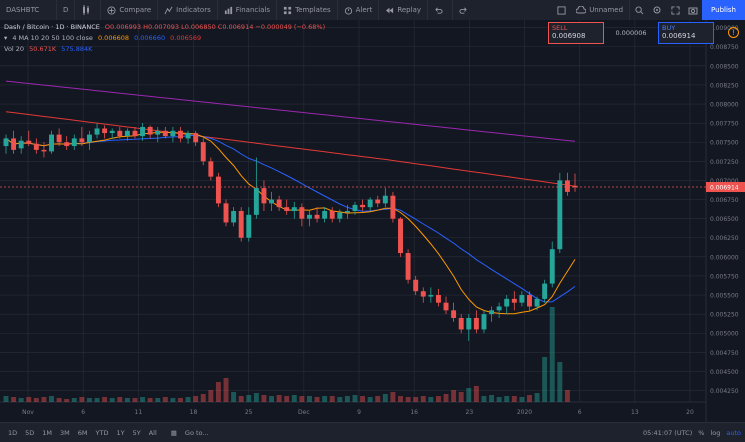 Image resolution: width=745 pixels, height=442 pixels. What do you see at coordinates (287, 10) in the screenshot?
I see `templates-icon` at bounding box center [287, 10].